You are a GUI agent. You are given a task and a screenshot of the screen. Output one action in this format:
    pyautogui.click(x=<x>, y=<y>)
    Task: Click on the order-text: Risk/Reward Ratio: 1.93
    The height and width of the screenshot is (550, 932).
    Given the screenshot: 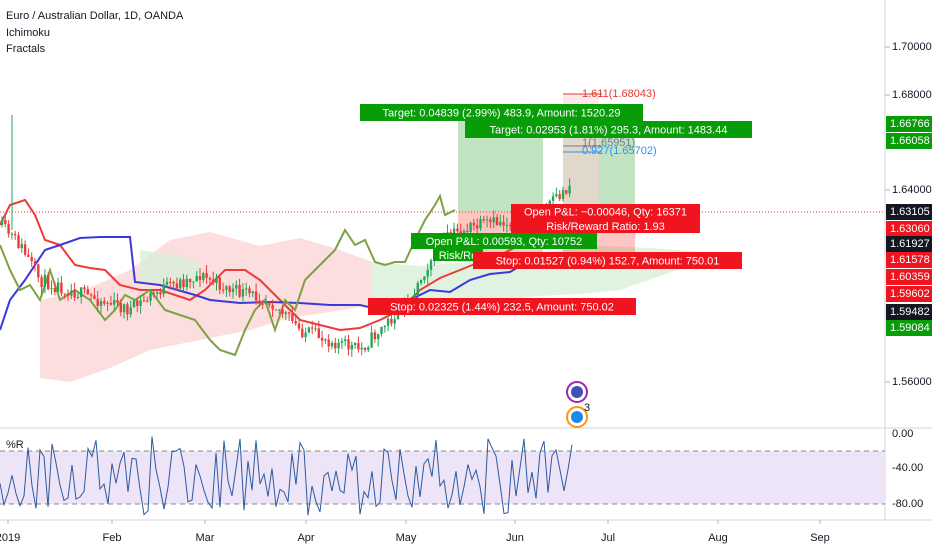 What is the action you would take?
    pyautogui.click(x=605, y=227)
    